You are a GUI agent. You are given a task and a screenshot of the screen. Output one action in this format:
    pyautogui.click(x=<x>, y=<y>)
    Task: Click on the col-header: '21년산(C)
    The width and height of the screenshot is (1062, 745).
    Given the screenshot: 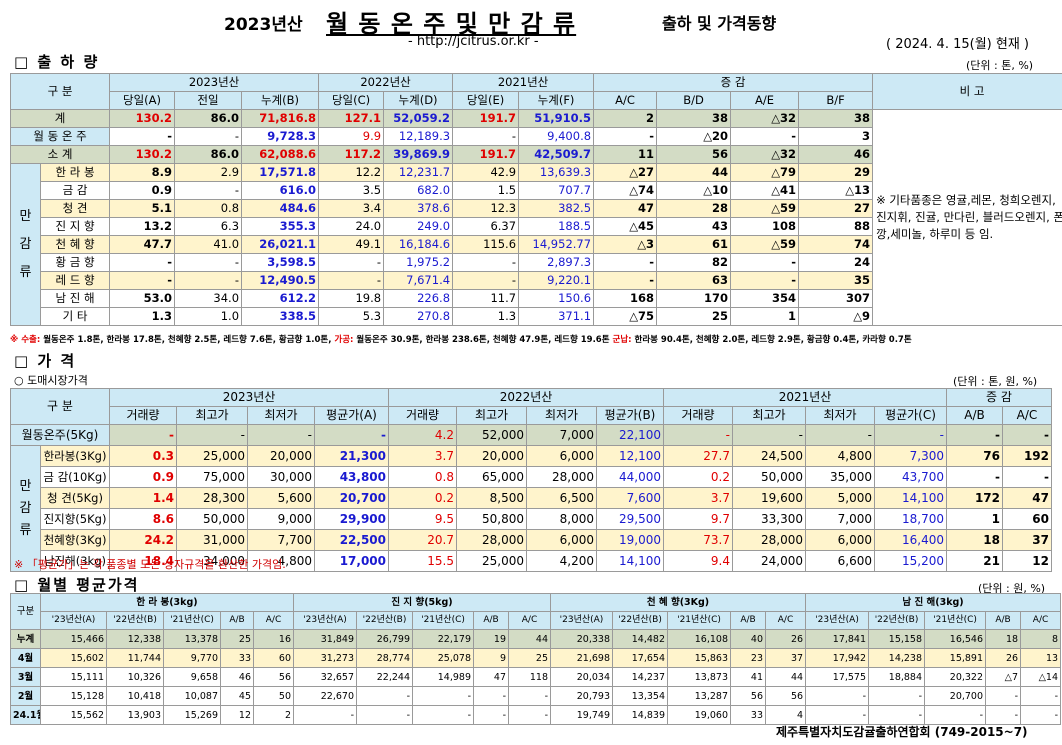 What is the action you would take?
    pyautogui.click(x=443, y=620)
    